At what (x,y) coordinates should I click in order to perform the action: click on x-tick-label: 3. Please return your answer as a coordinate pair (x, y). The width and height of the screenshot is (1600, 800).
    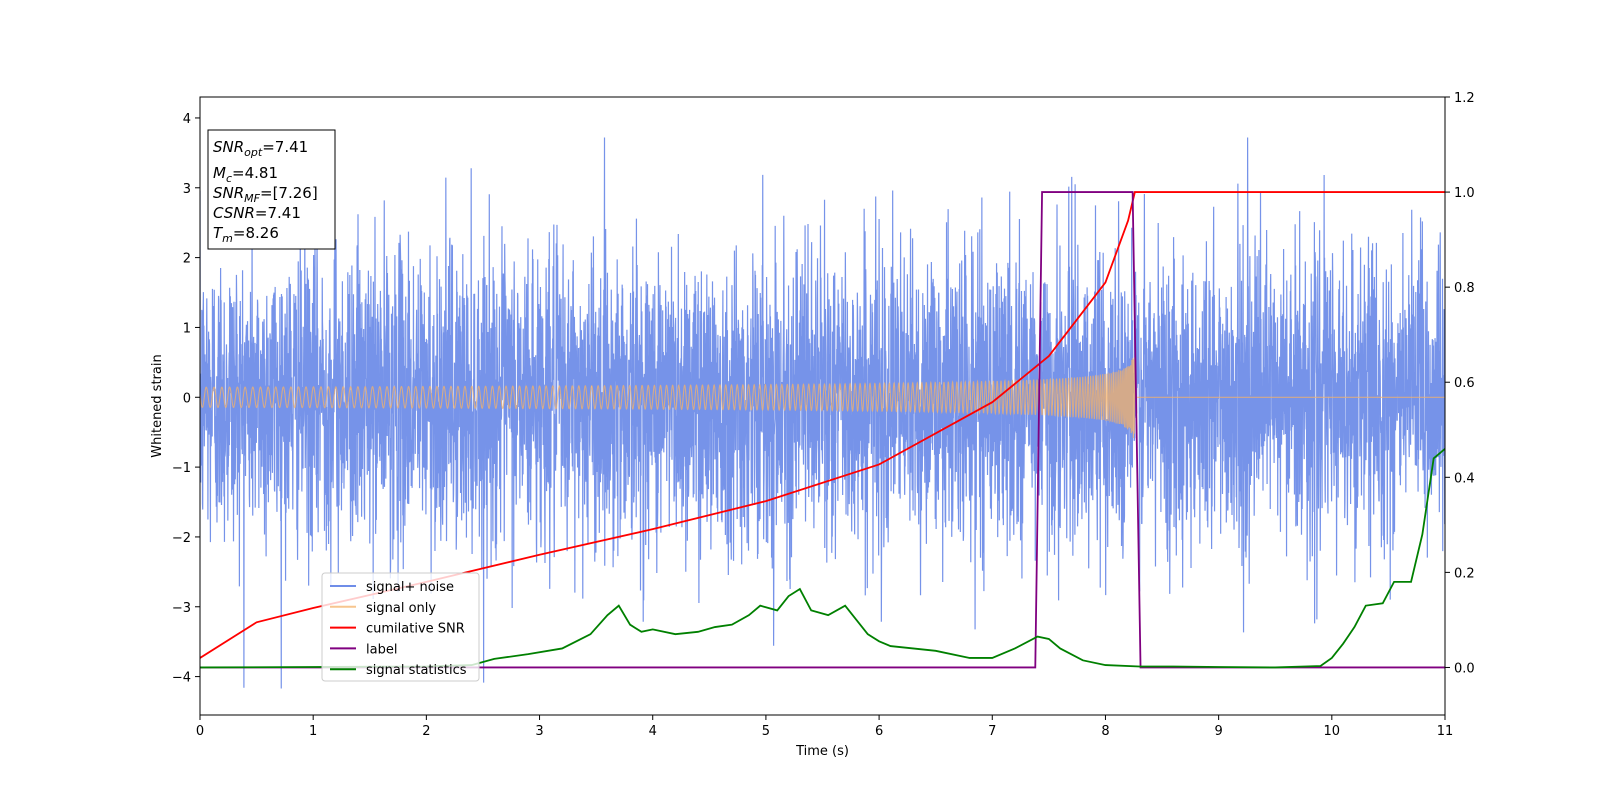
    Looking at the image, I should click on (539, 731).